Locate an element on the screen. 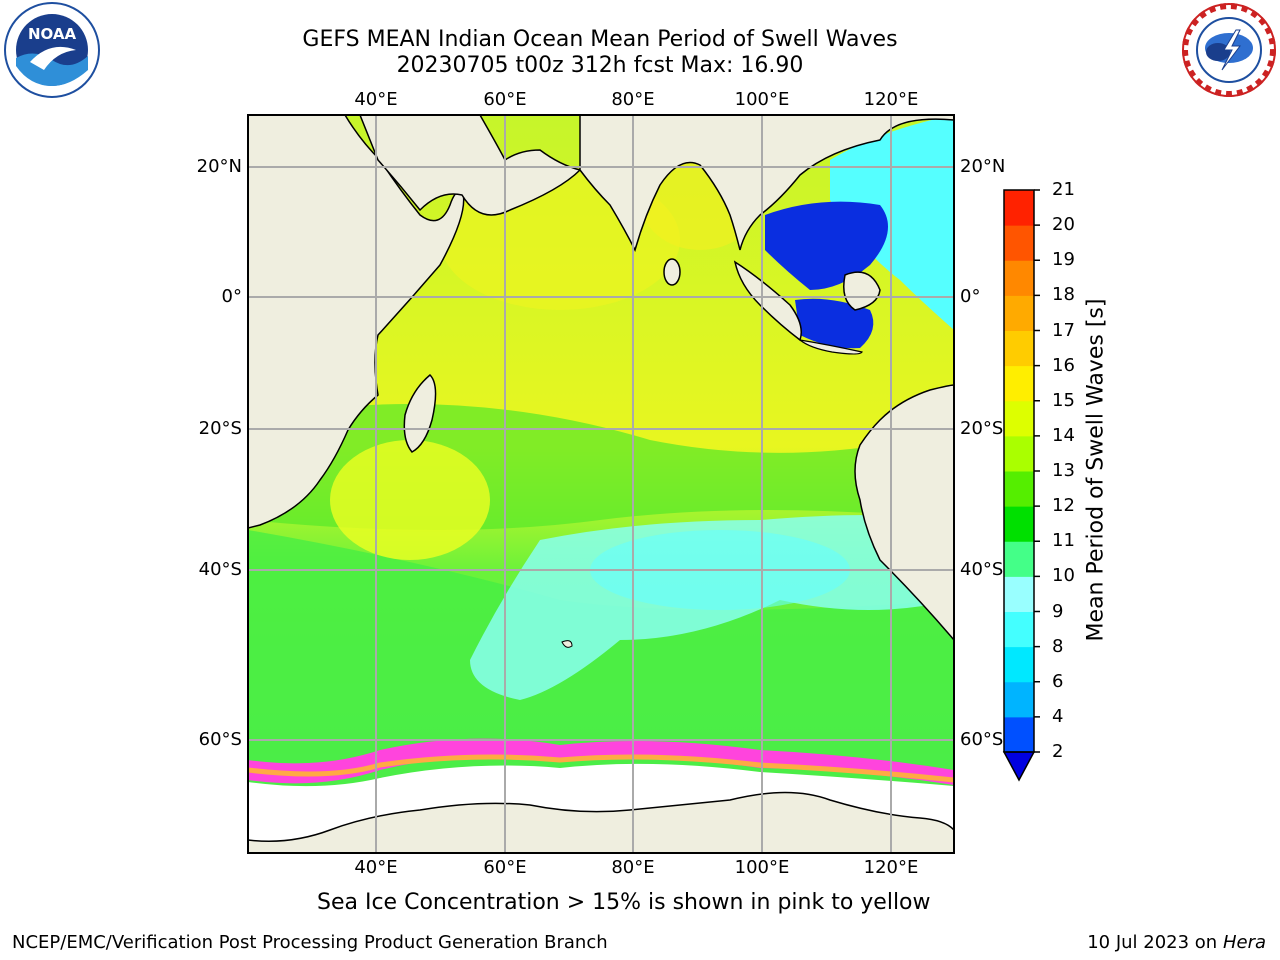  arabia-land is located at coordinates (470, 165).